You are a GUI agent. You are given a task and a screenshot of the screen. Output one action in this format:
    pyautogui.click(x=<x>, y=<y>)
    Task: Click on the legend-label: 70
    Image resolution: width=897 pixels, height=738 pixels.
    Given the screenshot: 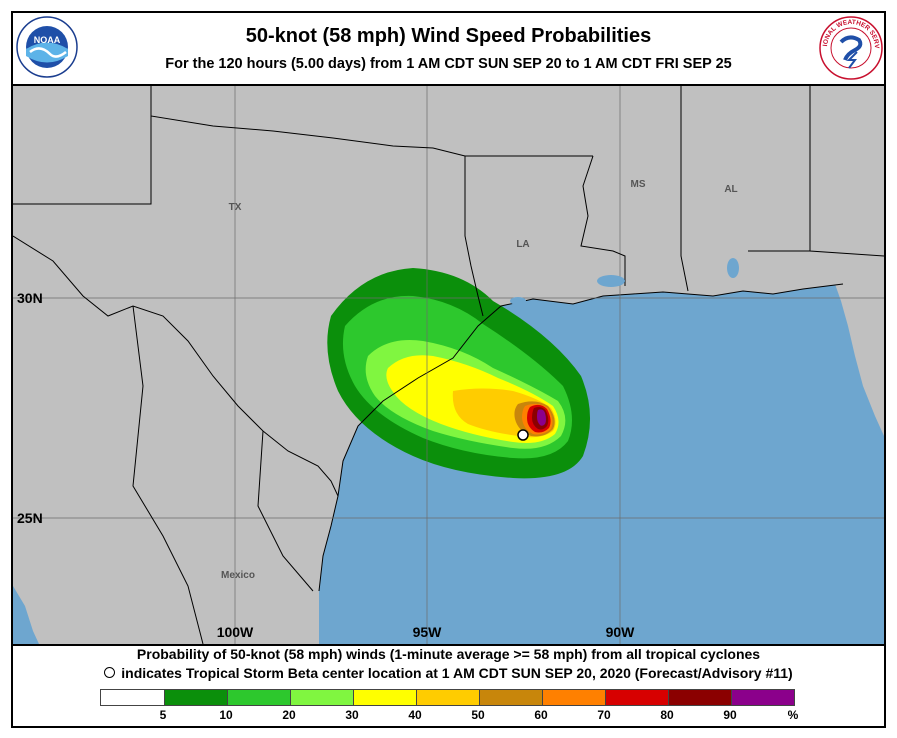 What is the action you would take?
    pyautogui.click(x=604, y=715)
    